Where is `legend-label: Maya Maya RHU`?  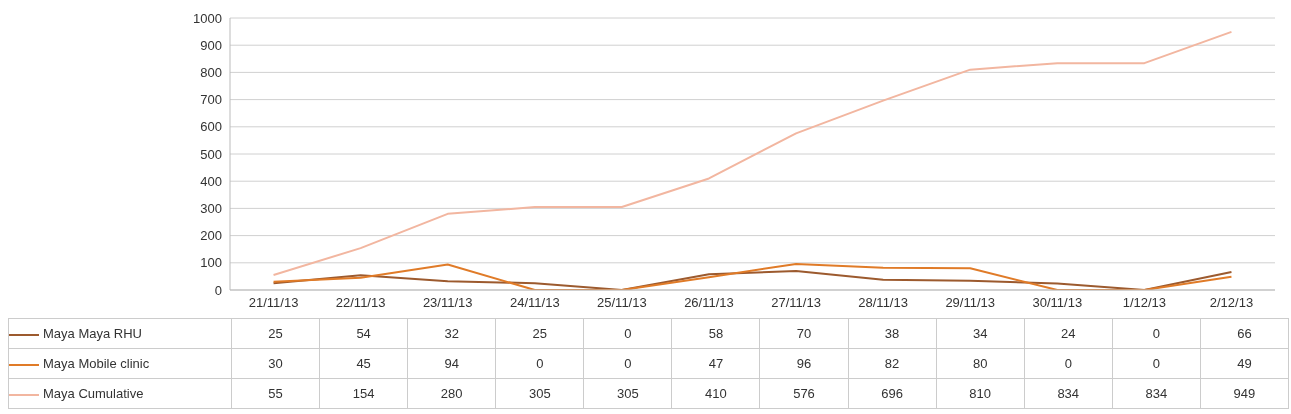 legend-label: Maya Maya RHU is located at coordinates (120, 333).